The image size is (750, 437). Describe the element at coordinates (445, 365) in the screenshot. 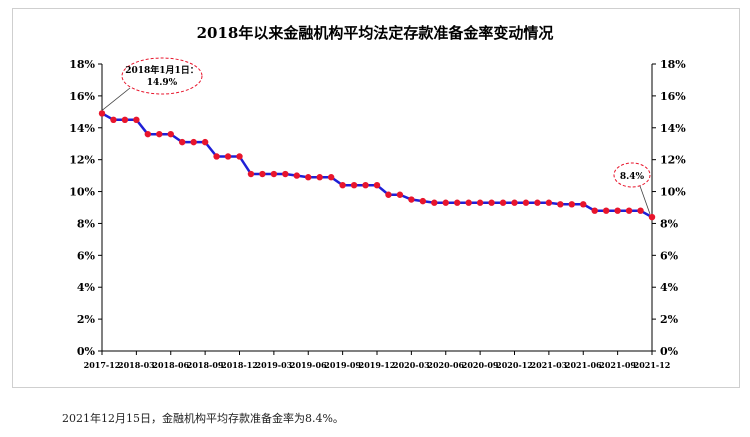

I see `x-tick-label: 2020-06` at that location.